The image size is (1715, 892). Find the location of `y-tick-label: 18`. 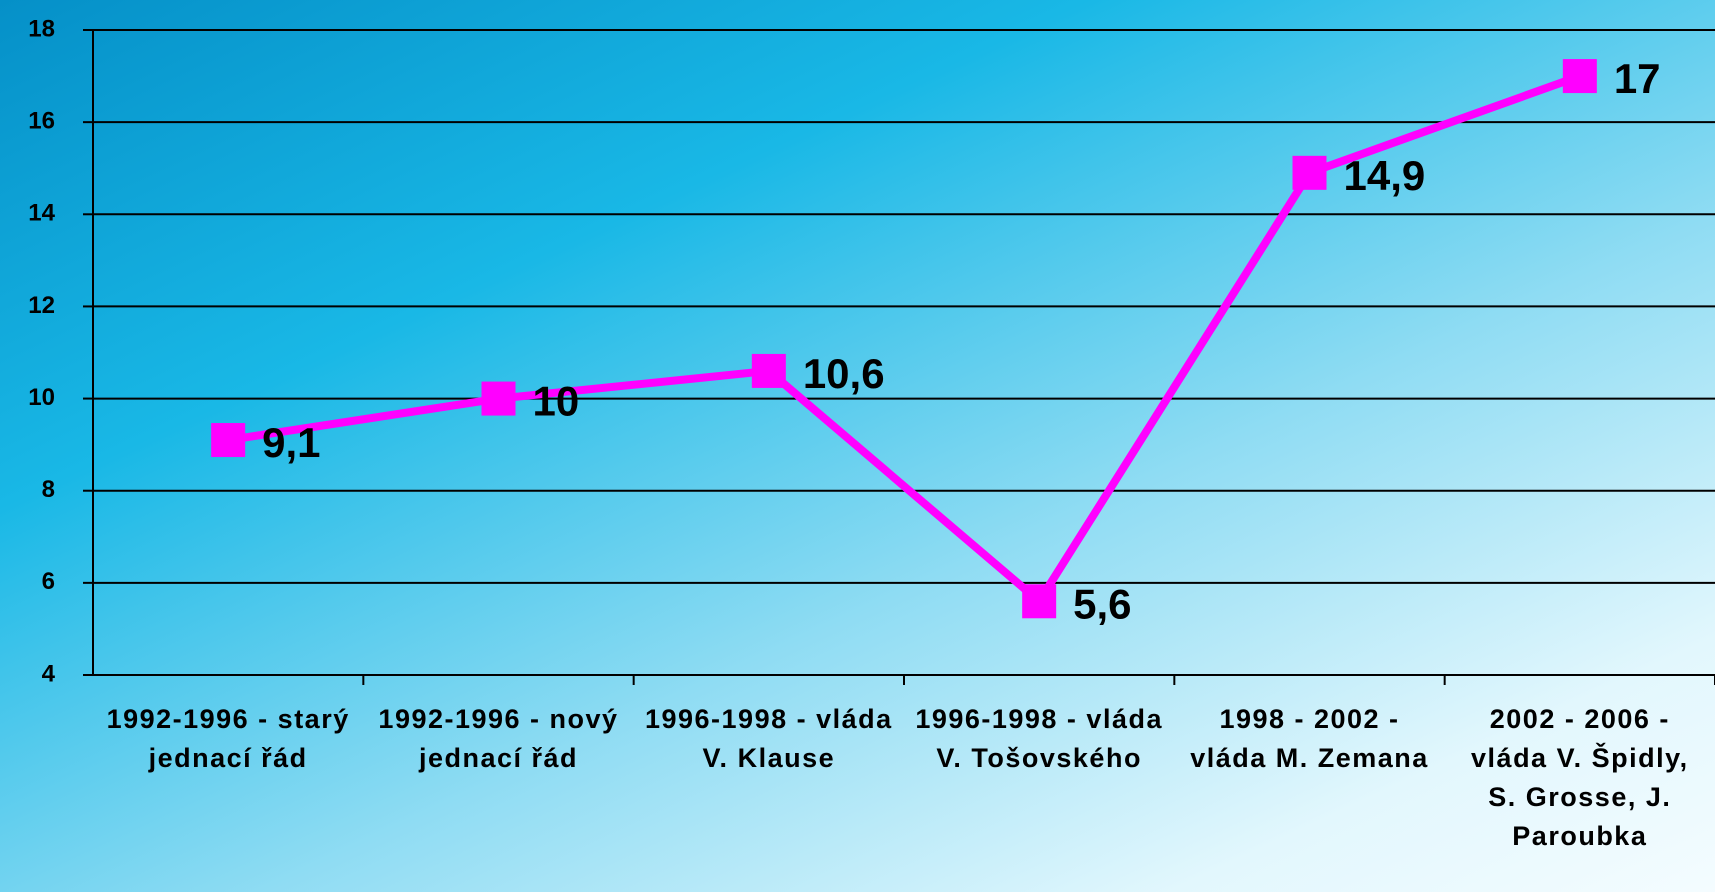

y-tick-label: 18 is located at coordinates (41, 28).